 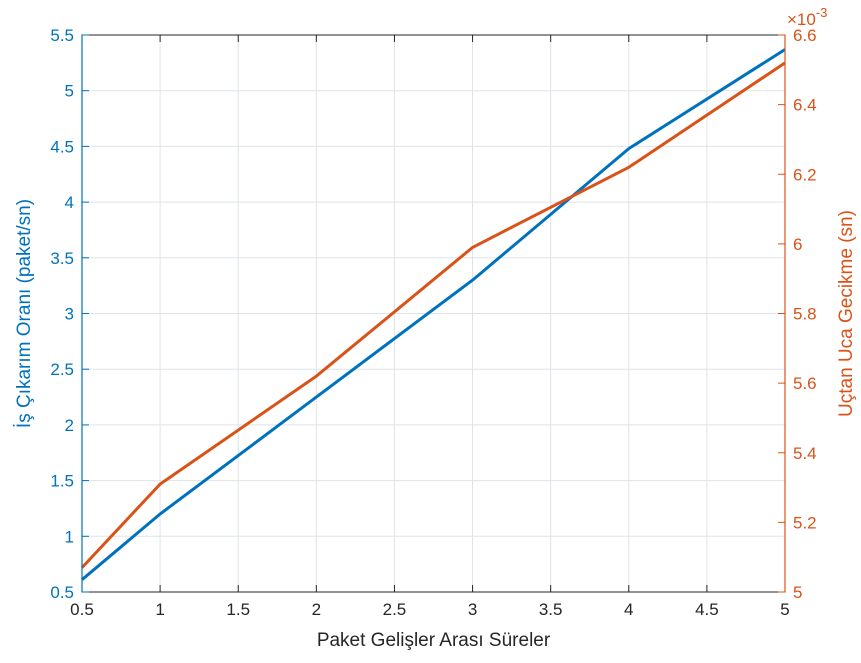 What do you see at coordinates (434, 640) in the screenshot?
I see `x-axis-title: Paket Gelişler Arası Süreler` at bounding box center [434, 640].